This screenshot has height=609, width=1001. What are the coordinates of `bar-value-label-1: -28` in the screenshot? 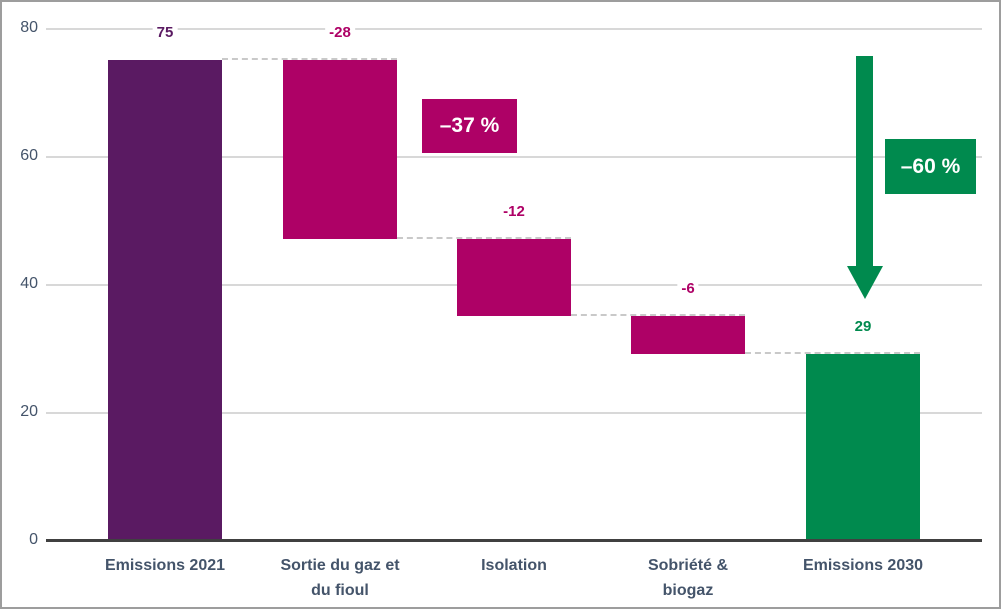 It's located at (340, 33).